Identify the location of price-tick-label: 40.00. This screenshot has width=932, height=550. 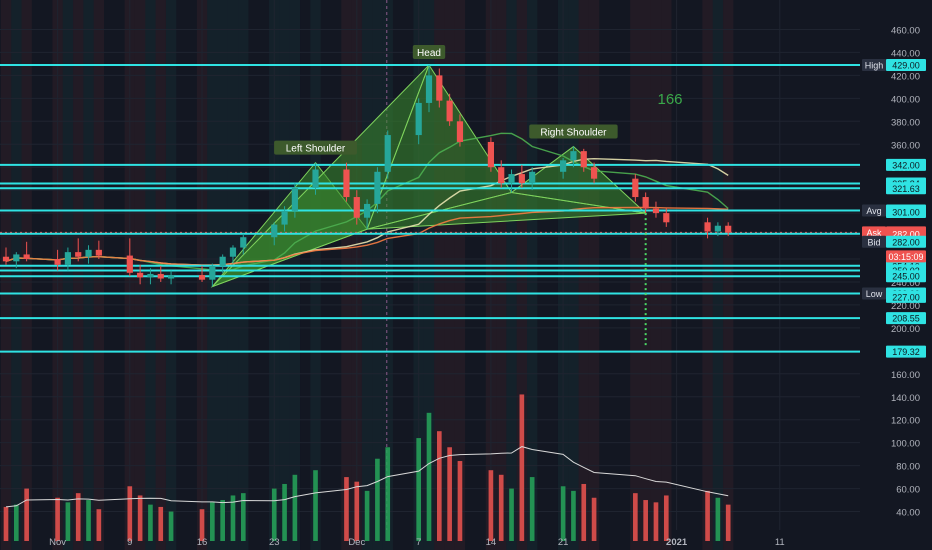
(908, 513).